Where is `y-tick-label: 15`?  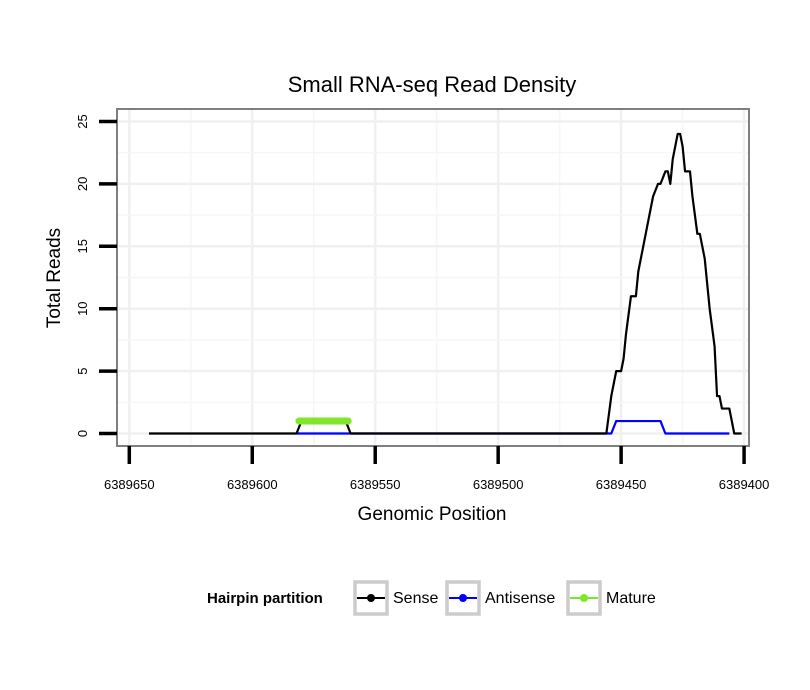 y-tick-label: 15 is located at coordinates (82, 246).